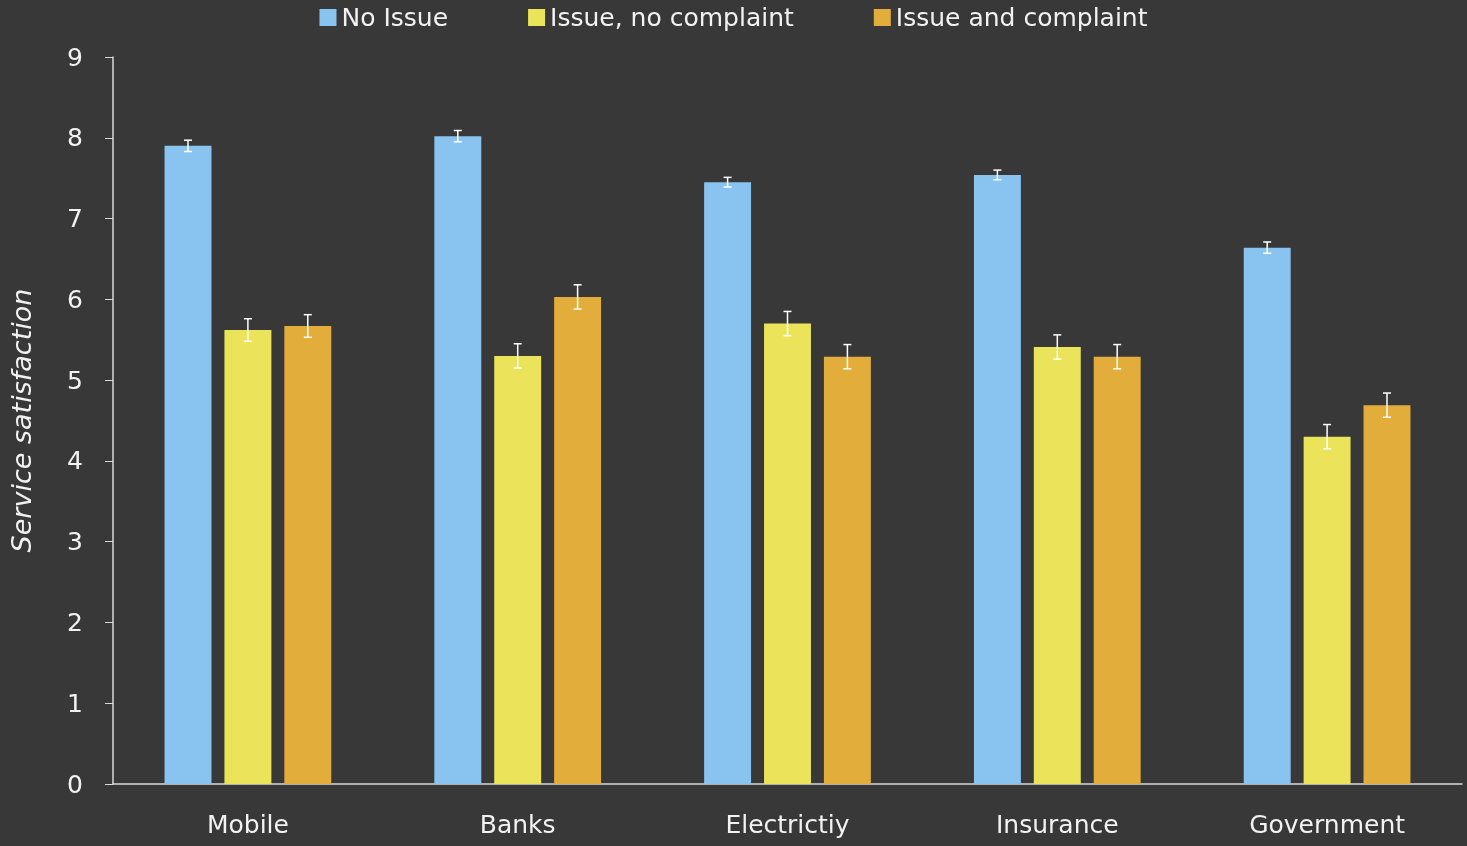 Image resolution: width=1467 pixels, height=846 pixels. Describe the element at coordinates (75, 622) in the screenshot. I see `y-tick-label: 2` at that location.